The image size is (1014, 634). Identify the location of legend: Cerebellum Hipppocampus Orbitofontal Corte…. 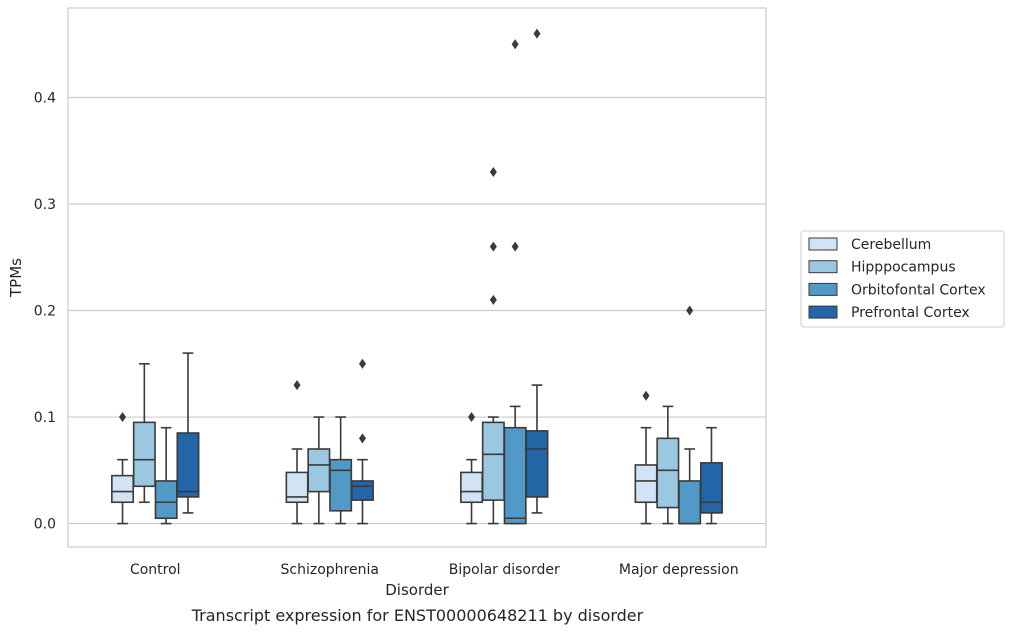
(902, 279).